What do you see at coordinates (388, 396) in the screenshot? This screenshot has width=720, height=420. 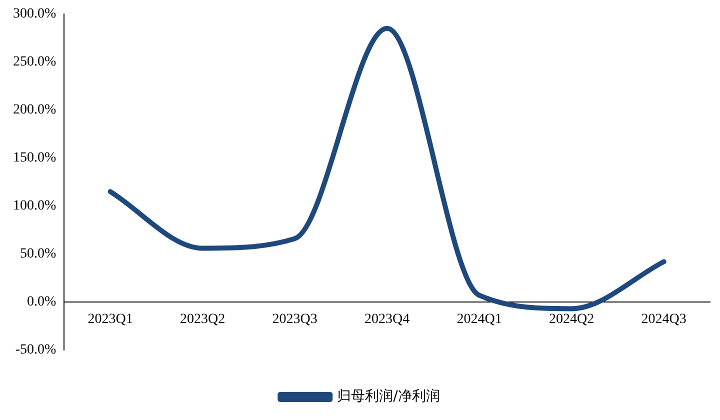 I see `legend-label: 归母利润/净利润` at bounding box center [388, 396].